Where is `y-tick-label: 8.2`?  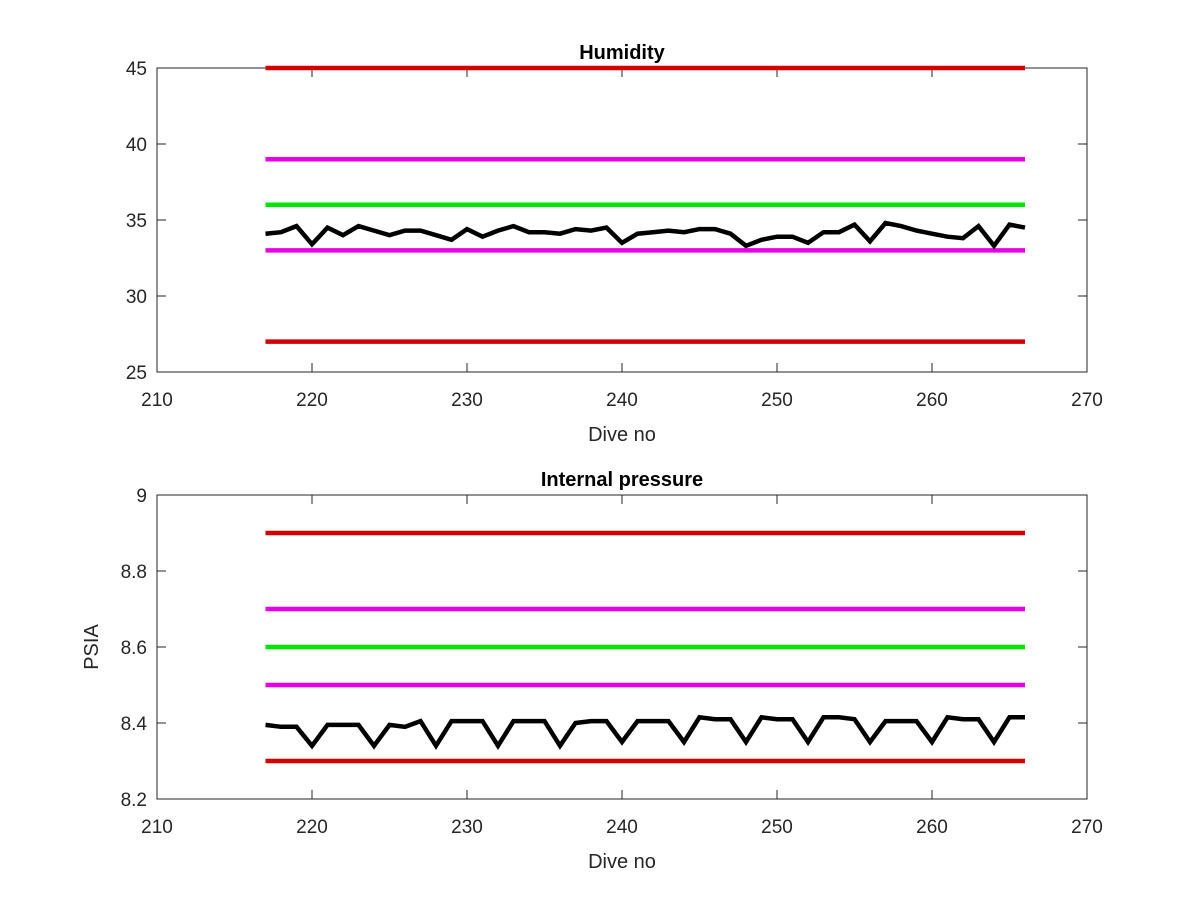 y-tick-label: 8.2 is located at coordinates (134, 800).